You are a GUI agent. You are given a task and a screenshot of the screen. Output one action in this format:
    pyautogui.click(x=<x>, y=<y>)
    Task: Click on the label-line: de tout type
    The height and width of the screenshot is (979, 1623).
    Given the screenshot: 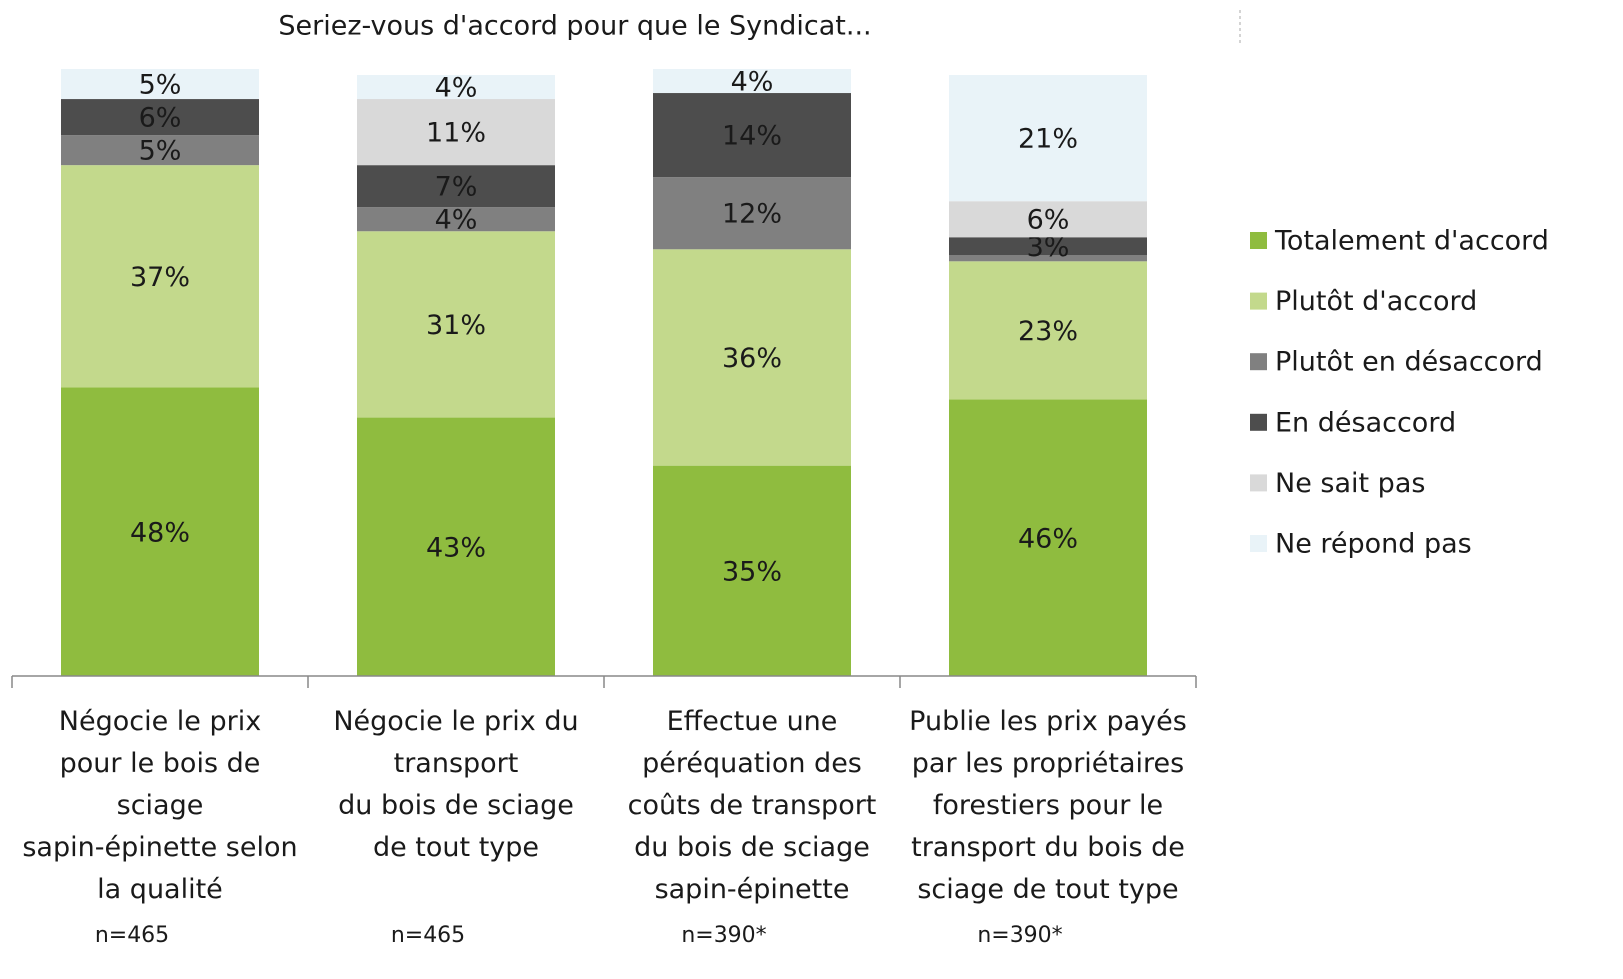 What is the action you would take?
    pyautogui.click(x=456, y=847)
    